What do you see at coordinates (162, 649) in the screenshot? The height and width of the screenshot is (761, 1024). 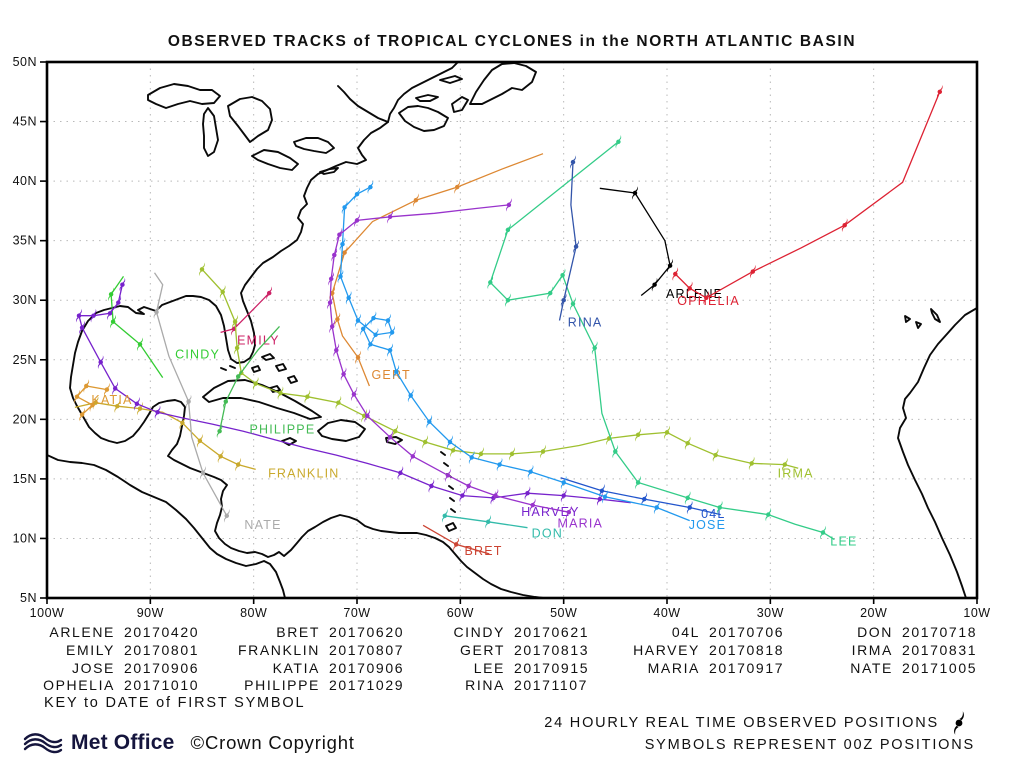 I see `key-first-symbol-date: 20170801` at bounding box center [162, 649].